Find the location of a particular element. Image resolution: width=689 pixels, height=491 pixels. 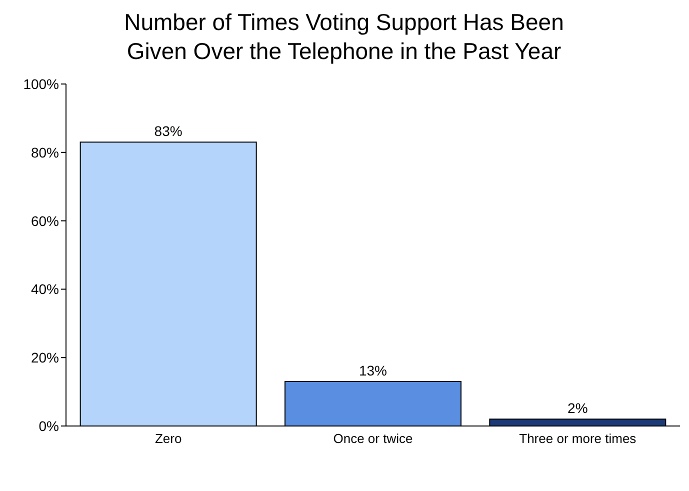

y-tick-label: 100% is located at coordinates (41, 84).